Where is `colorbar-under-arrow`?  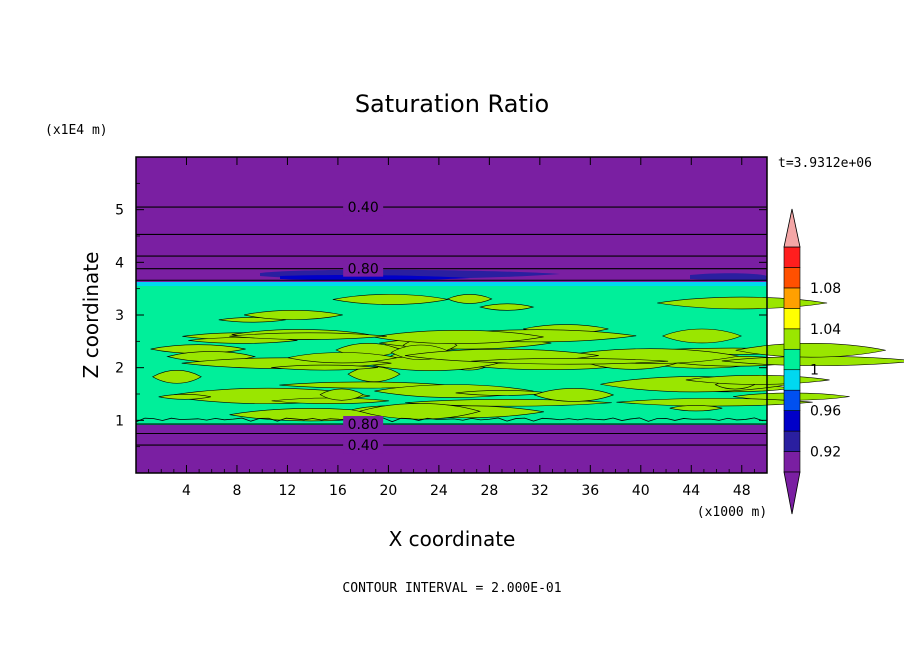 colorbar-under-arrow is located at coordinates (792, 493).